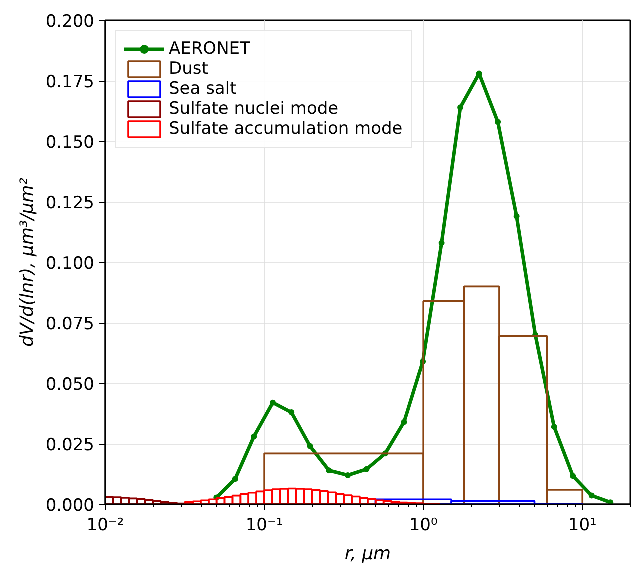 The height and width of the screenshot is (567, 638). I want to click on legend-label: Sulfate accumulation mode, so click(286, 129).